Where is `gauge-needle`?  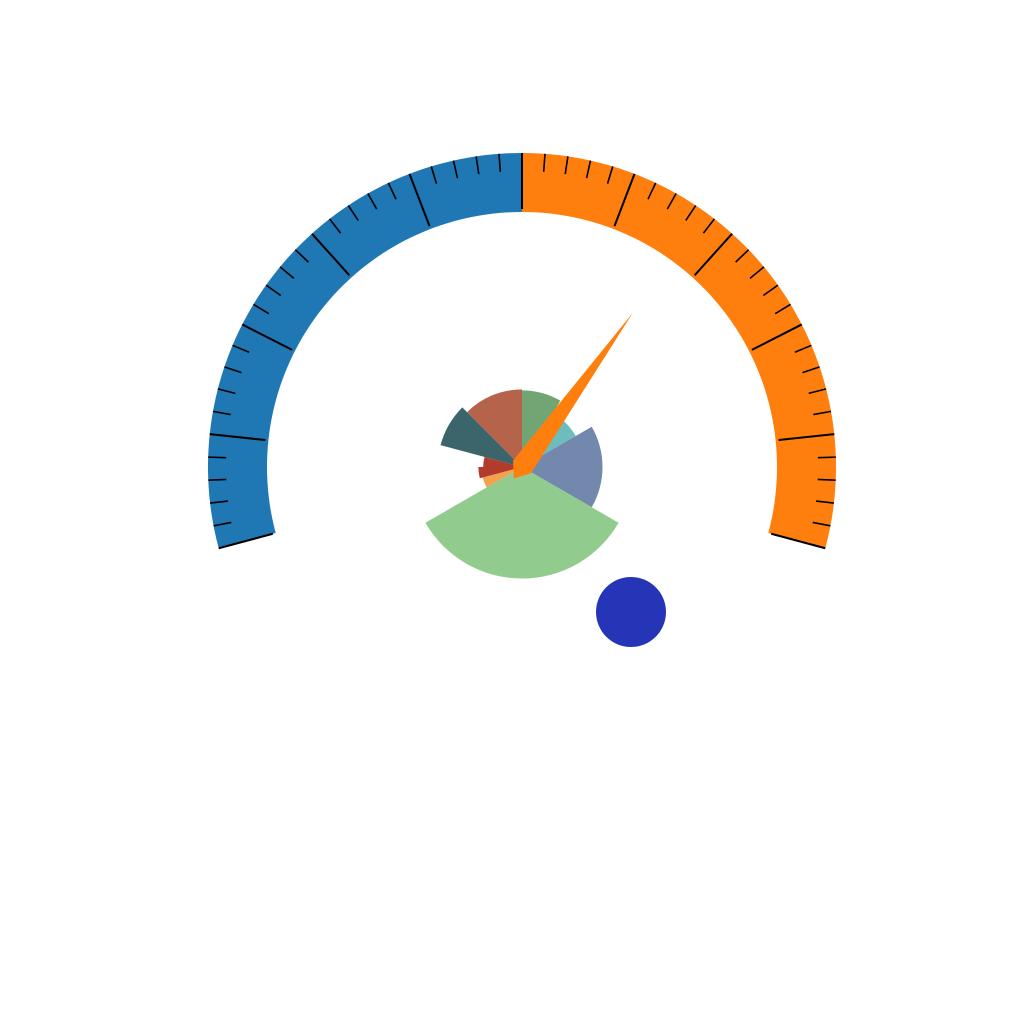
gauge-needle is located at coordinates (573, 395).